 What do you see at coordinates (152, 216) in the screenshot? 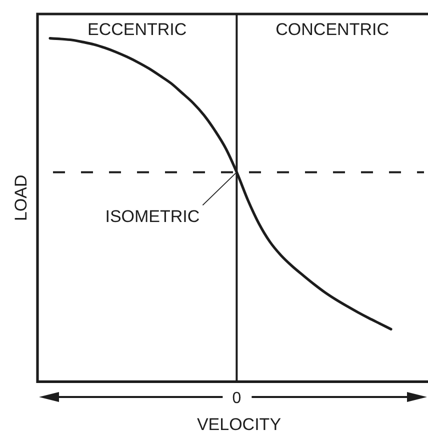
I see `ref-line-label: ISOMETRIC` at bounding box center [152, 216].